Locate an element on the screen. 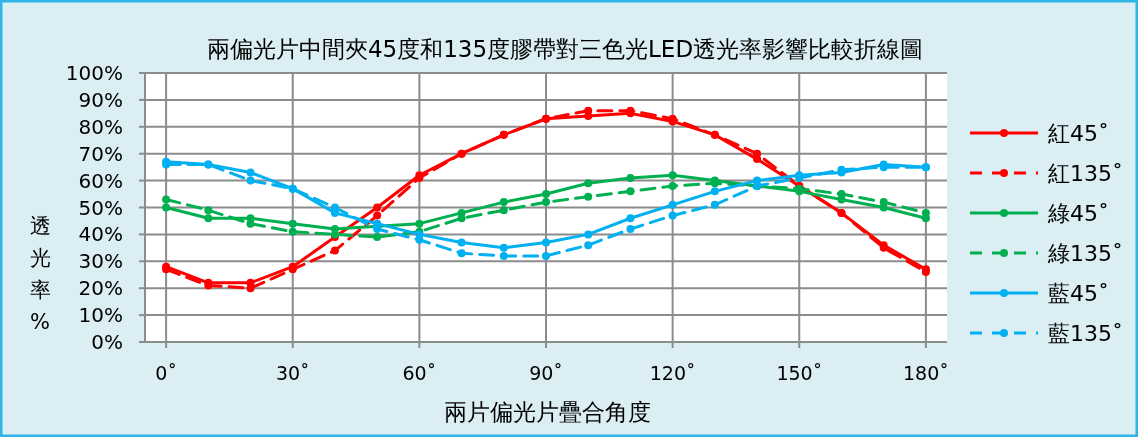  legend-label: 藍135˚ is located at coordinates (1085, 333).